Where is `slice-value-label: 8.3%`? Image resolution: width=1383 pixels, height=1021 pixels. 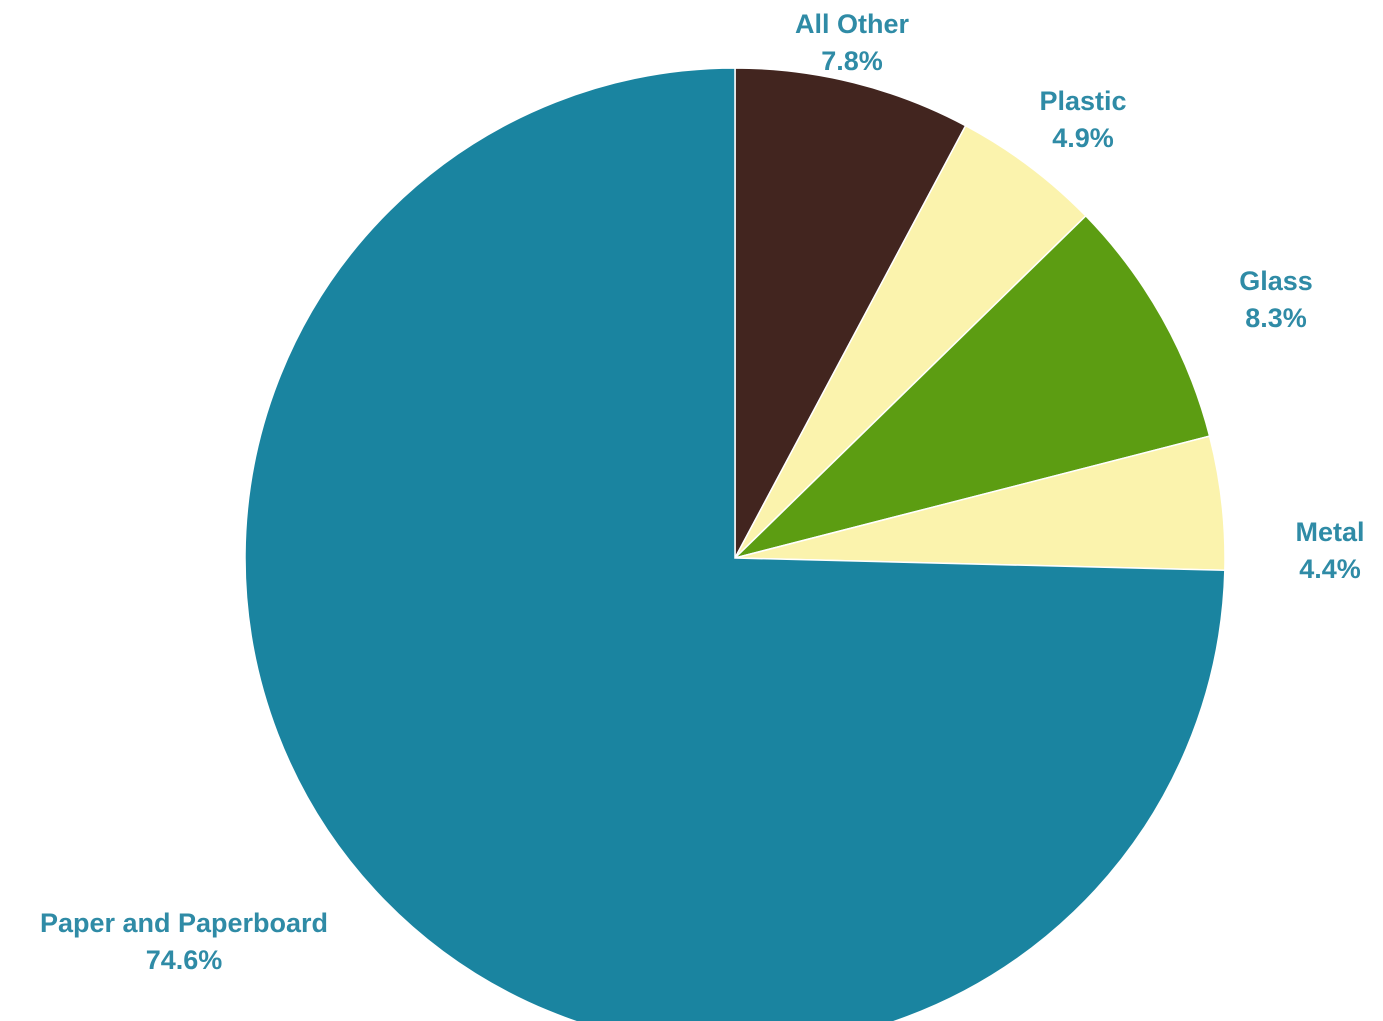 slice-value-label: 8.3% is located at coordinates (1276, 318).